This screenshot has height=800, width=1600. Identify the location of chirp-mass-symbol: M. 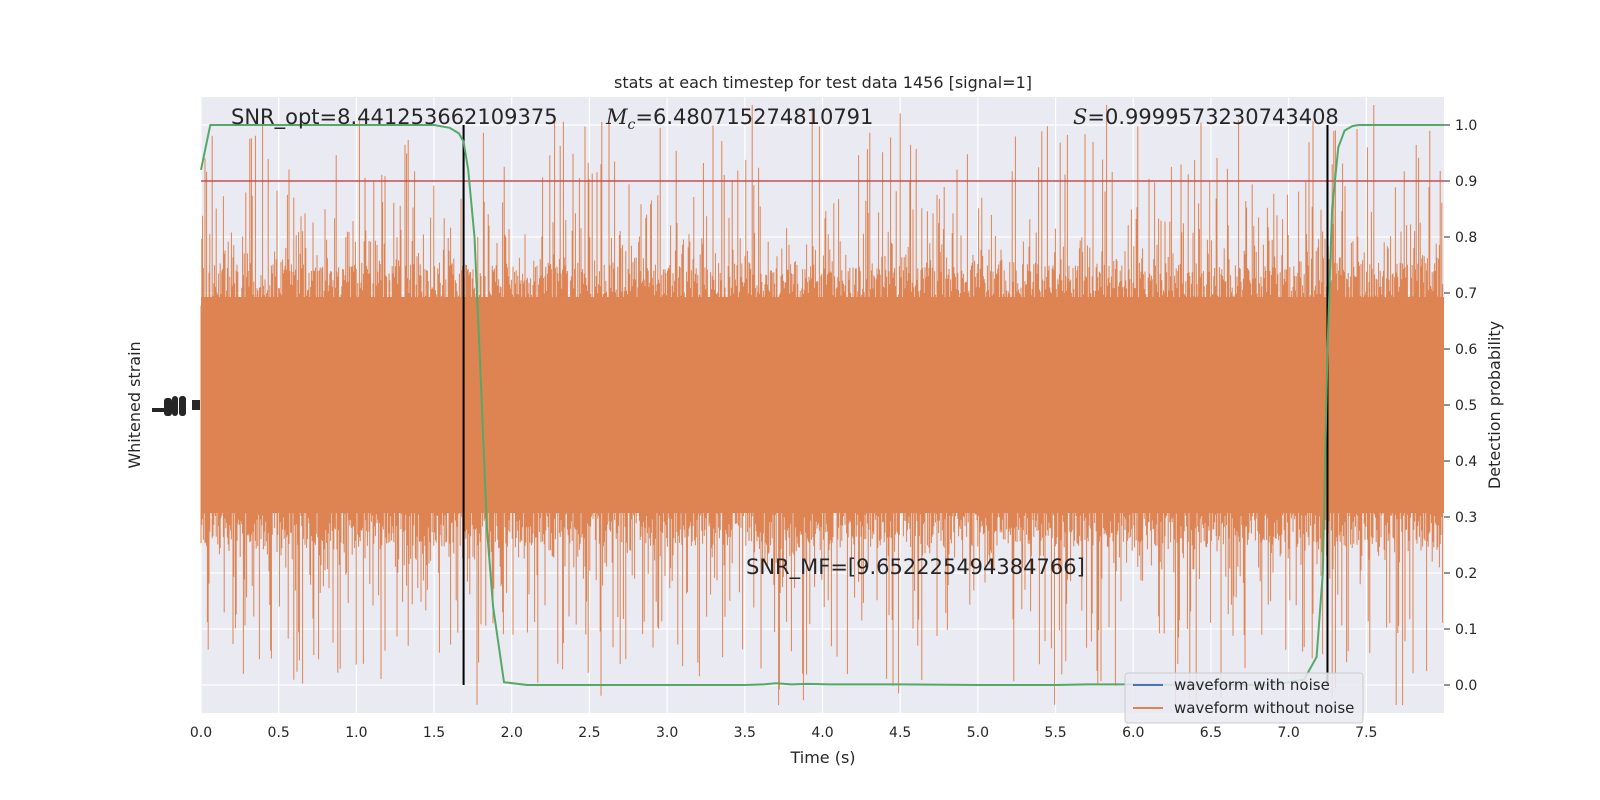
(616, 117).